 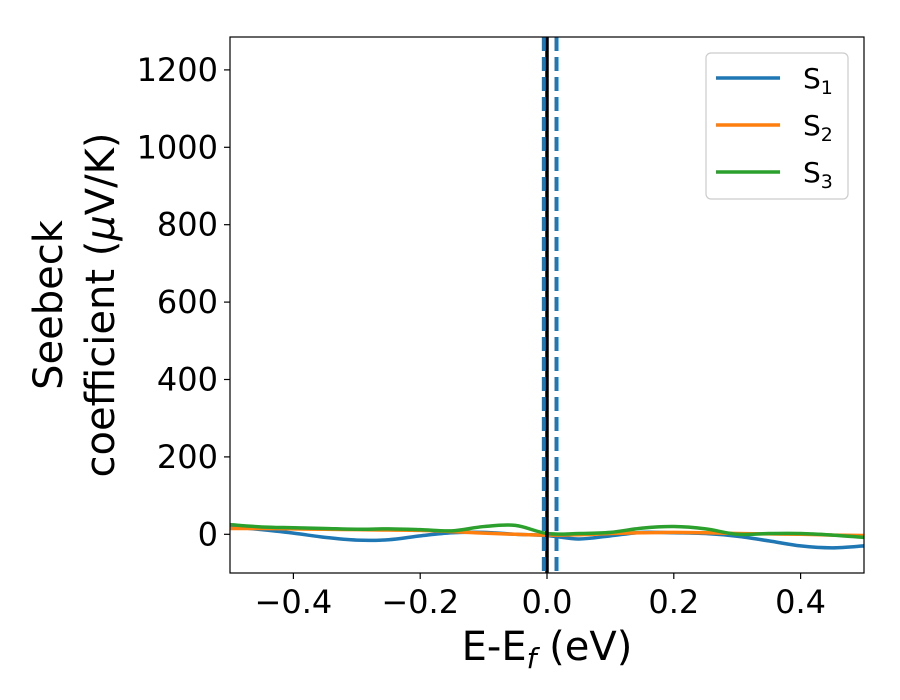 I want to click on x-axis-label: E-Ef (eV), so click(x=547, y=649).